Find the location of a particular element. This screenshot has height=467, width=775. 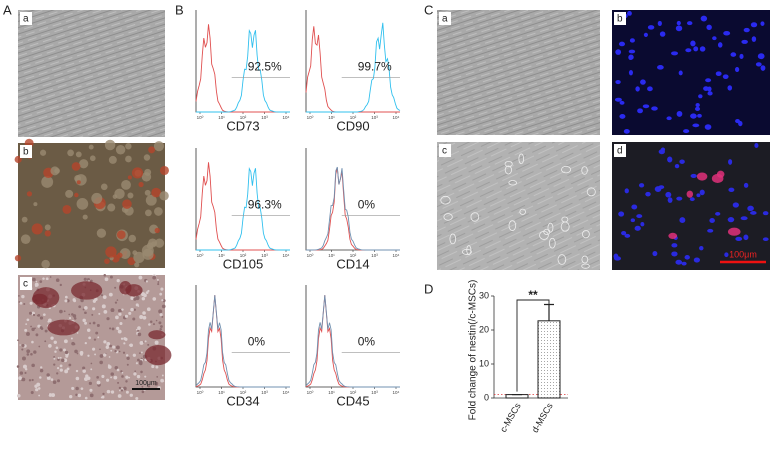

axis is located at coordinates (242, 336).